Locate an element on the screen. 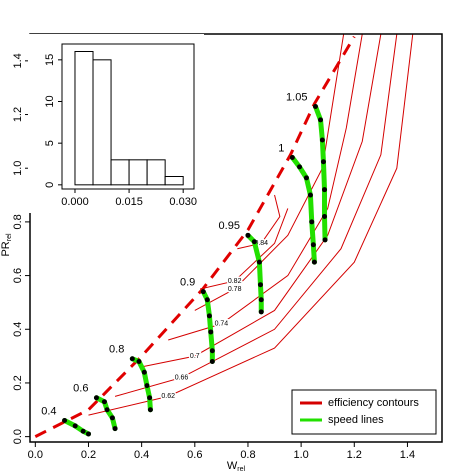 This screenshot has width=474, height=474. contour-label: 0.62 is located at coordinates (168, 396).